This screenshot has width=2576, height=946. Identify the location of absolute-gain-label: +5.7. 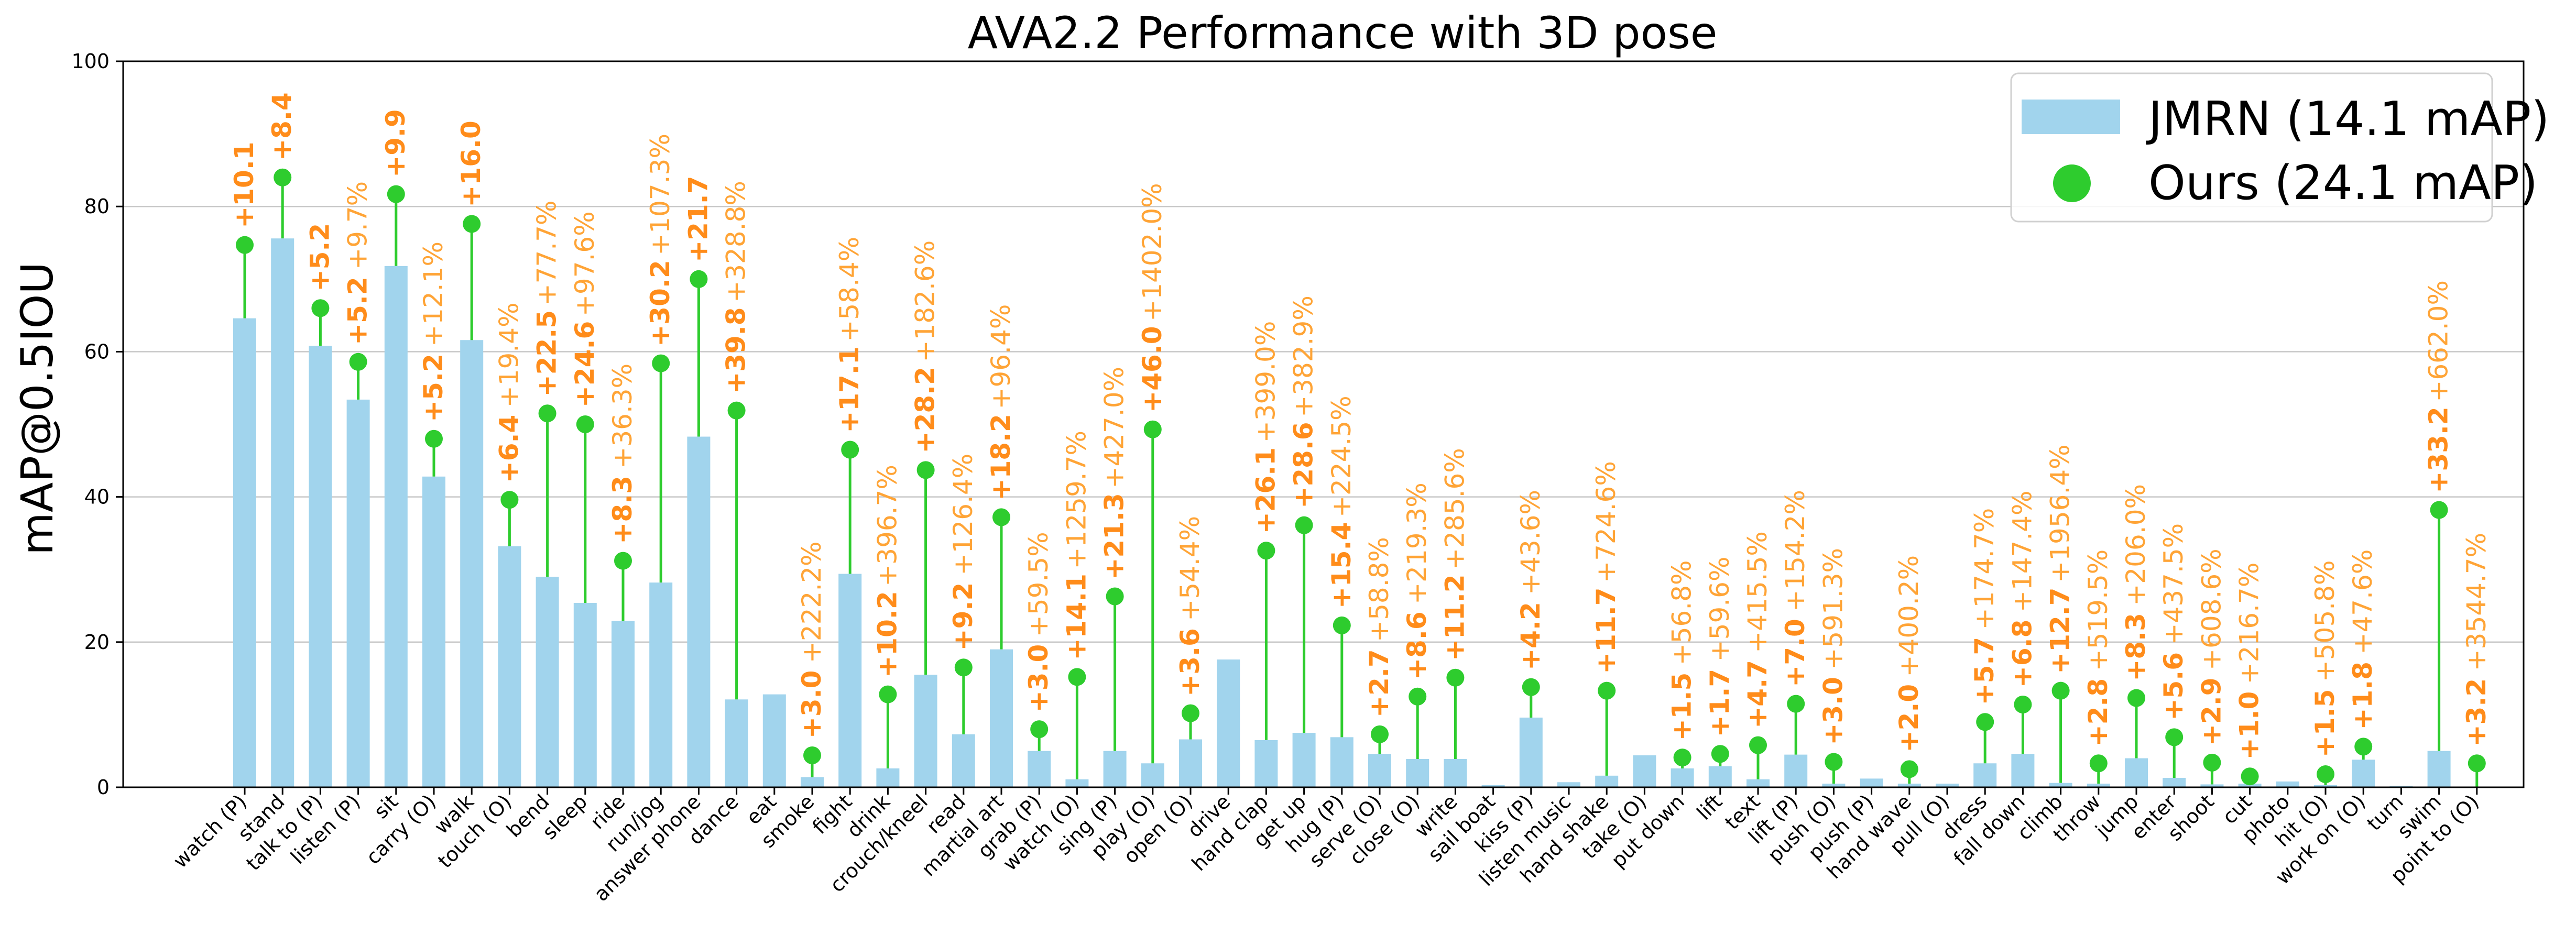
(1984, 671).